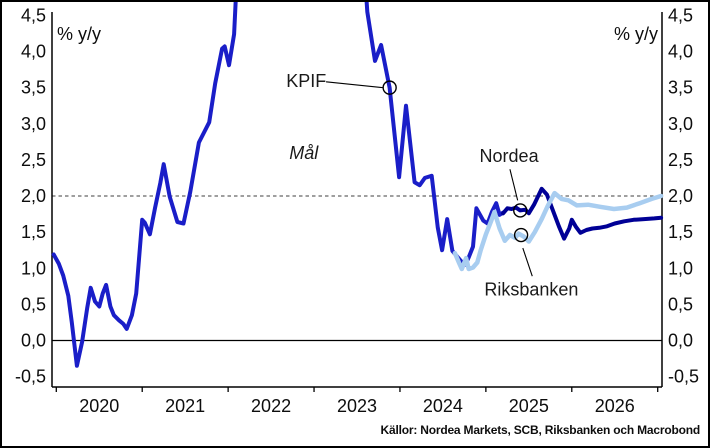  I want to click on y-tick-label-right: 1,5, so click(680, 232).